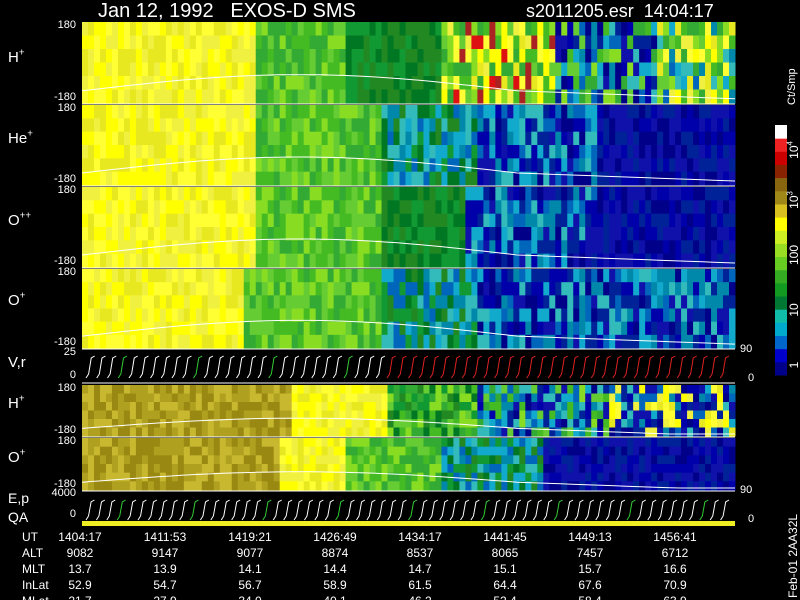 The image size is (800, 600). Describe the element at coordinates (250, 553) in the screenshot. I see `ephemeris-value: 9077` at that location.